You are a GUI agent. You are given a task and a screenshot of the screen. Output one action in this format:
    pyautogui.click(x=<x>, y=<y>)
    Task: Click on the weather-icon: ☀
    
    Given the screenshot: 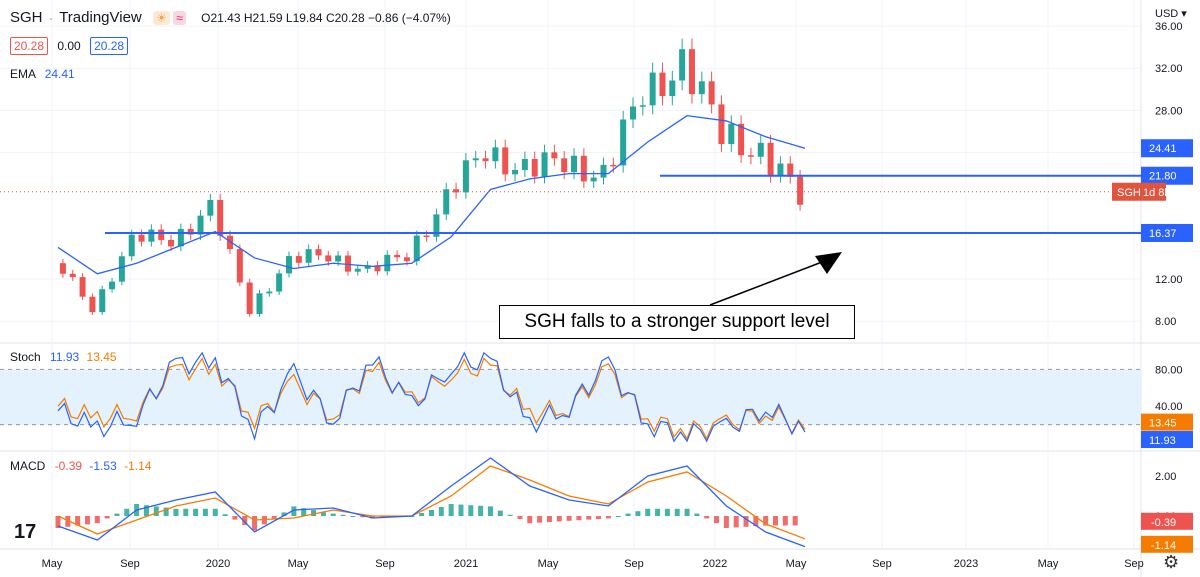 What is the action you would take?
    pyautogui.click(x=161, y=18)
    